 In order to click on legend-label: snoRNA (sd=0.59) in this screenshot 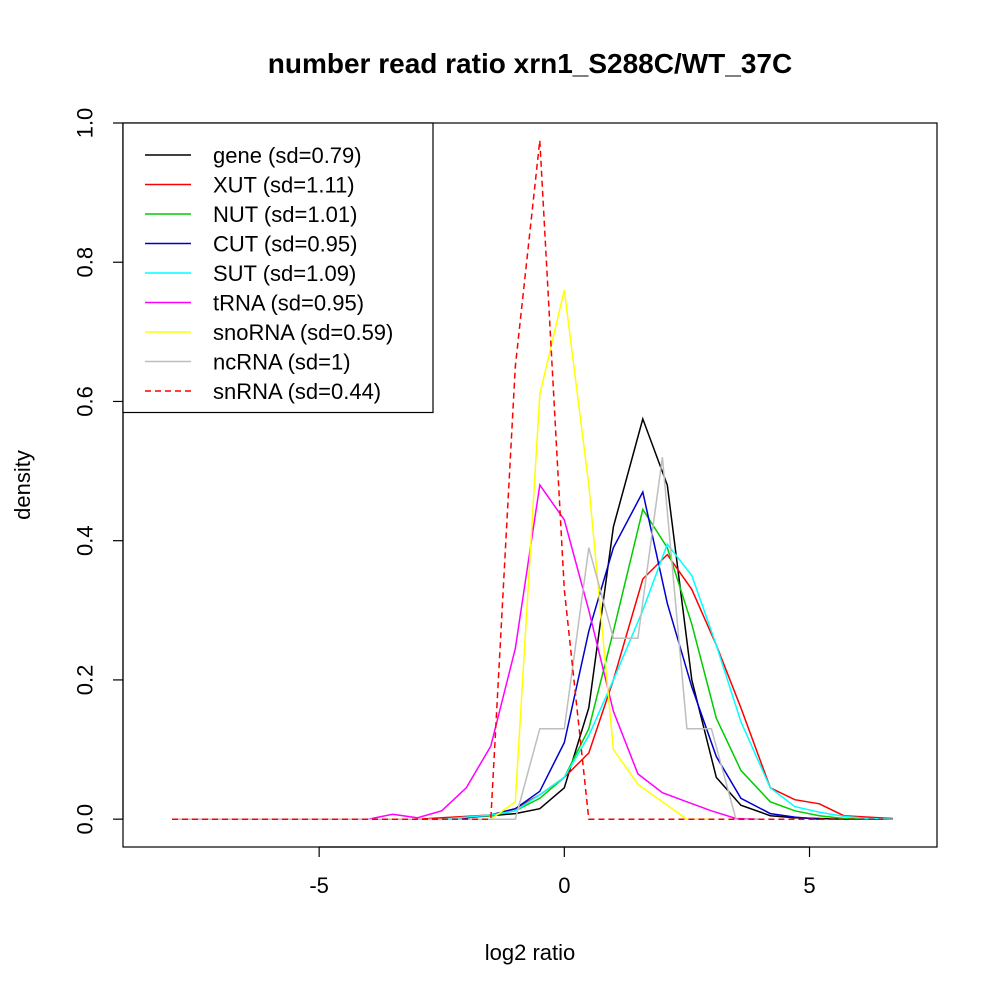, I will do `click(303, 332)`.